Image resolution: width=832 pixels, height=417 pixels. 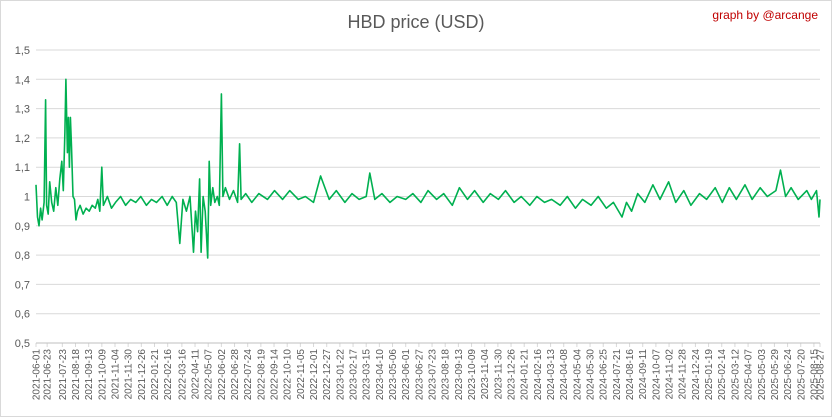 I want to click on x-tick-label: 2023-07-23, so click(x=433, y=375).